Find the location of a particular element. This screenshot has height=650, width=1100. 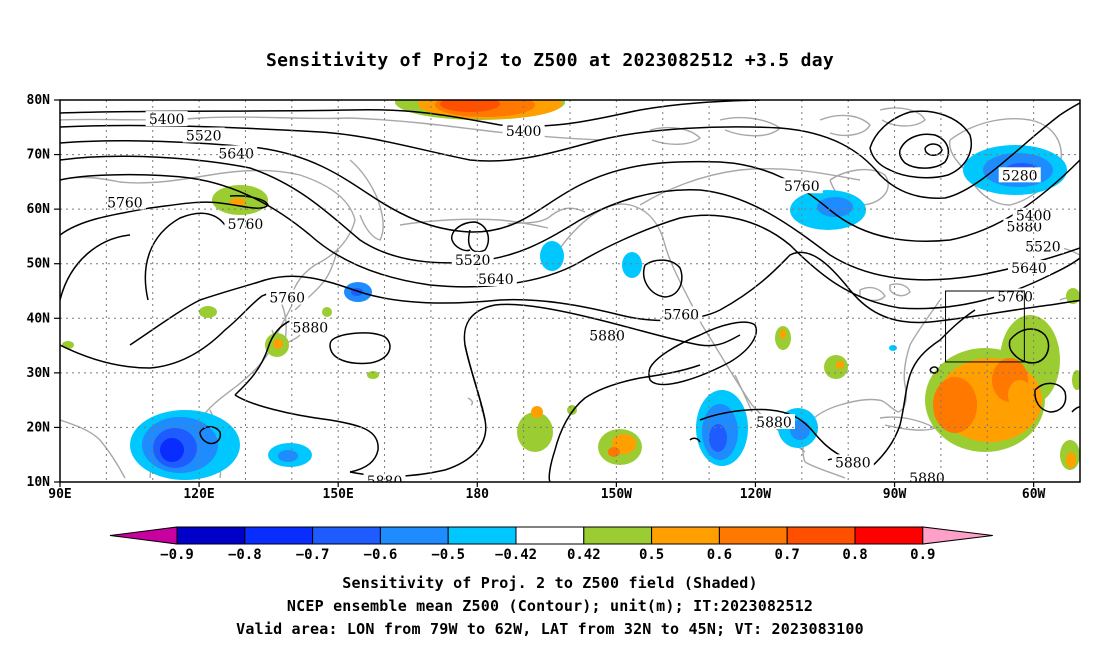

lat-tick-label: 80N is located at coordinates (39, 100).